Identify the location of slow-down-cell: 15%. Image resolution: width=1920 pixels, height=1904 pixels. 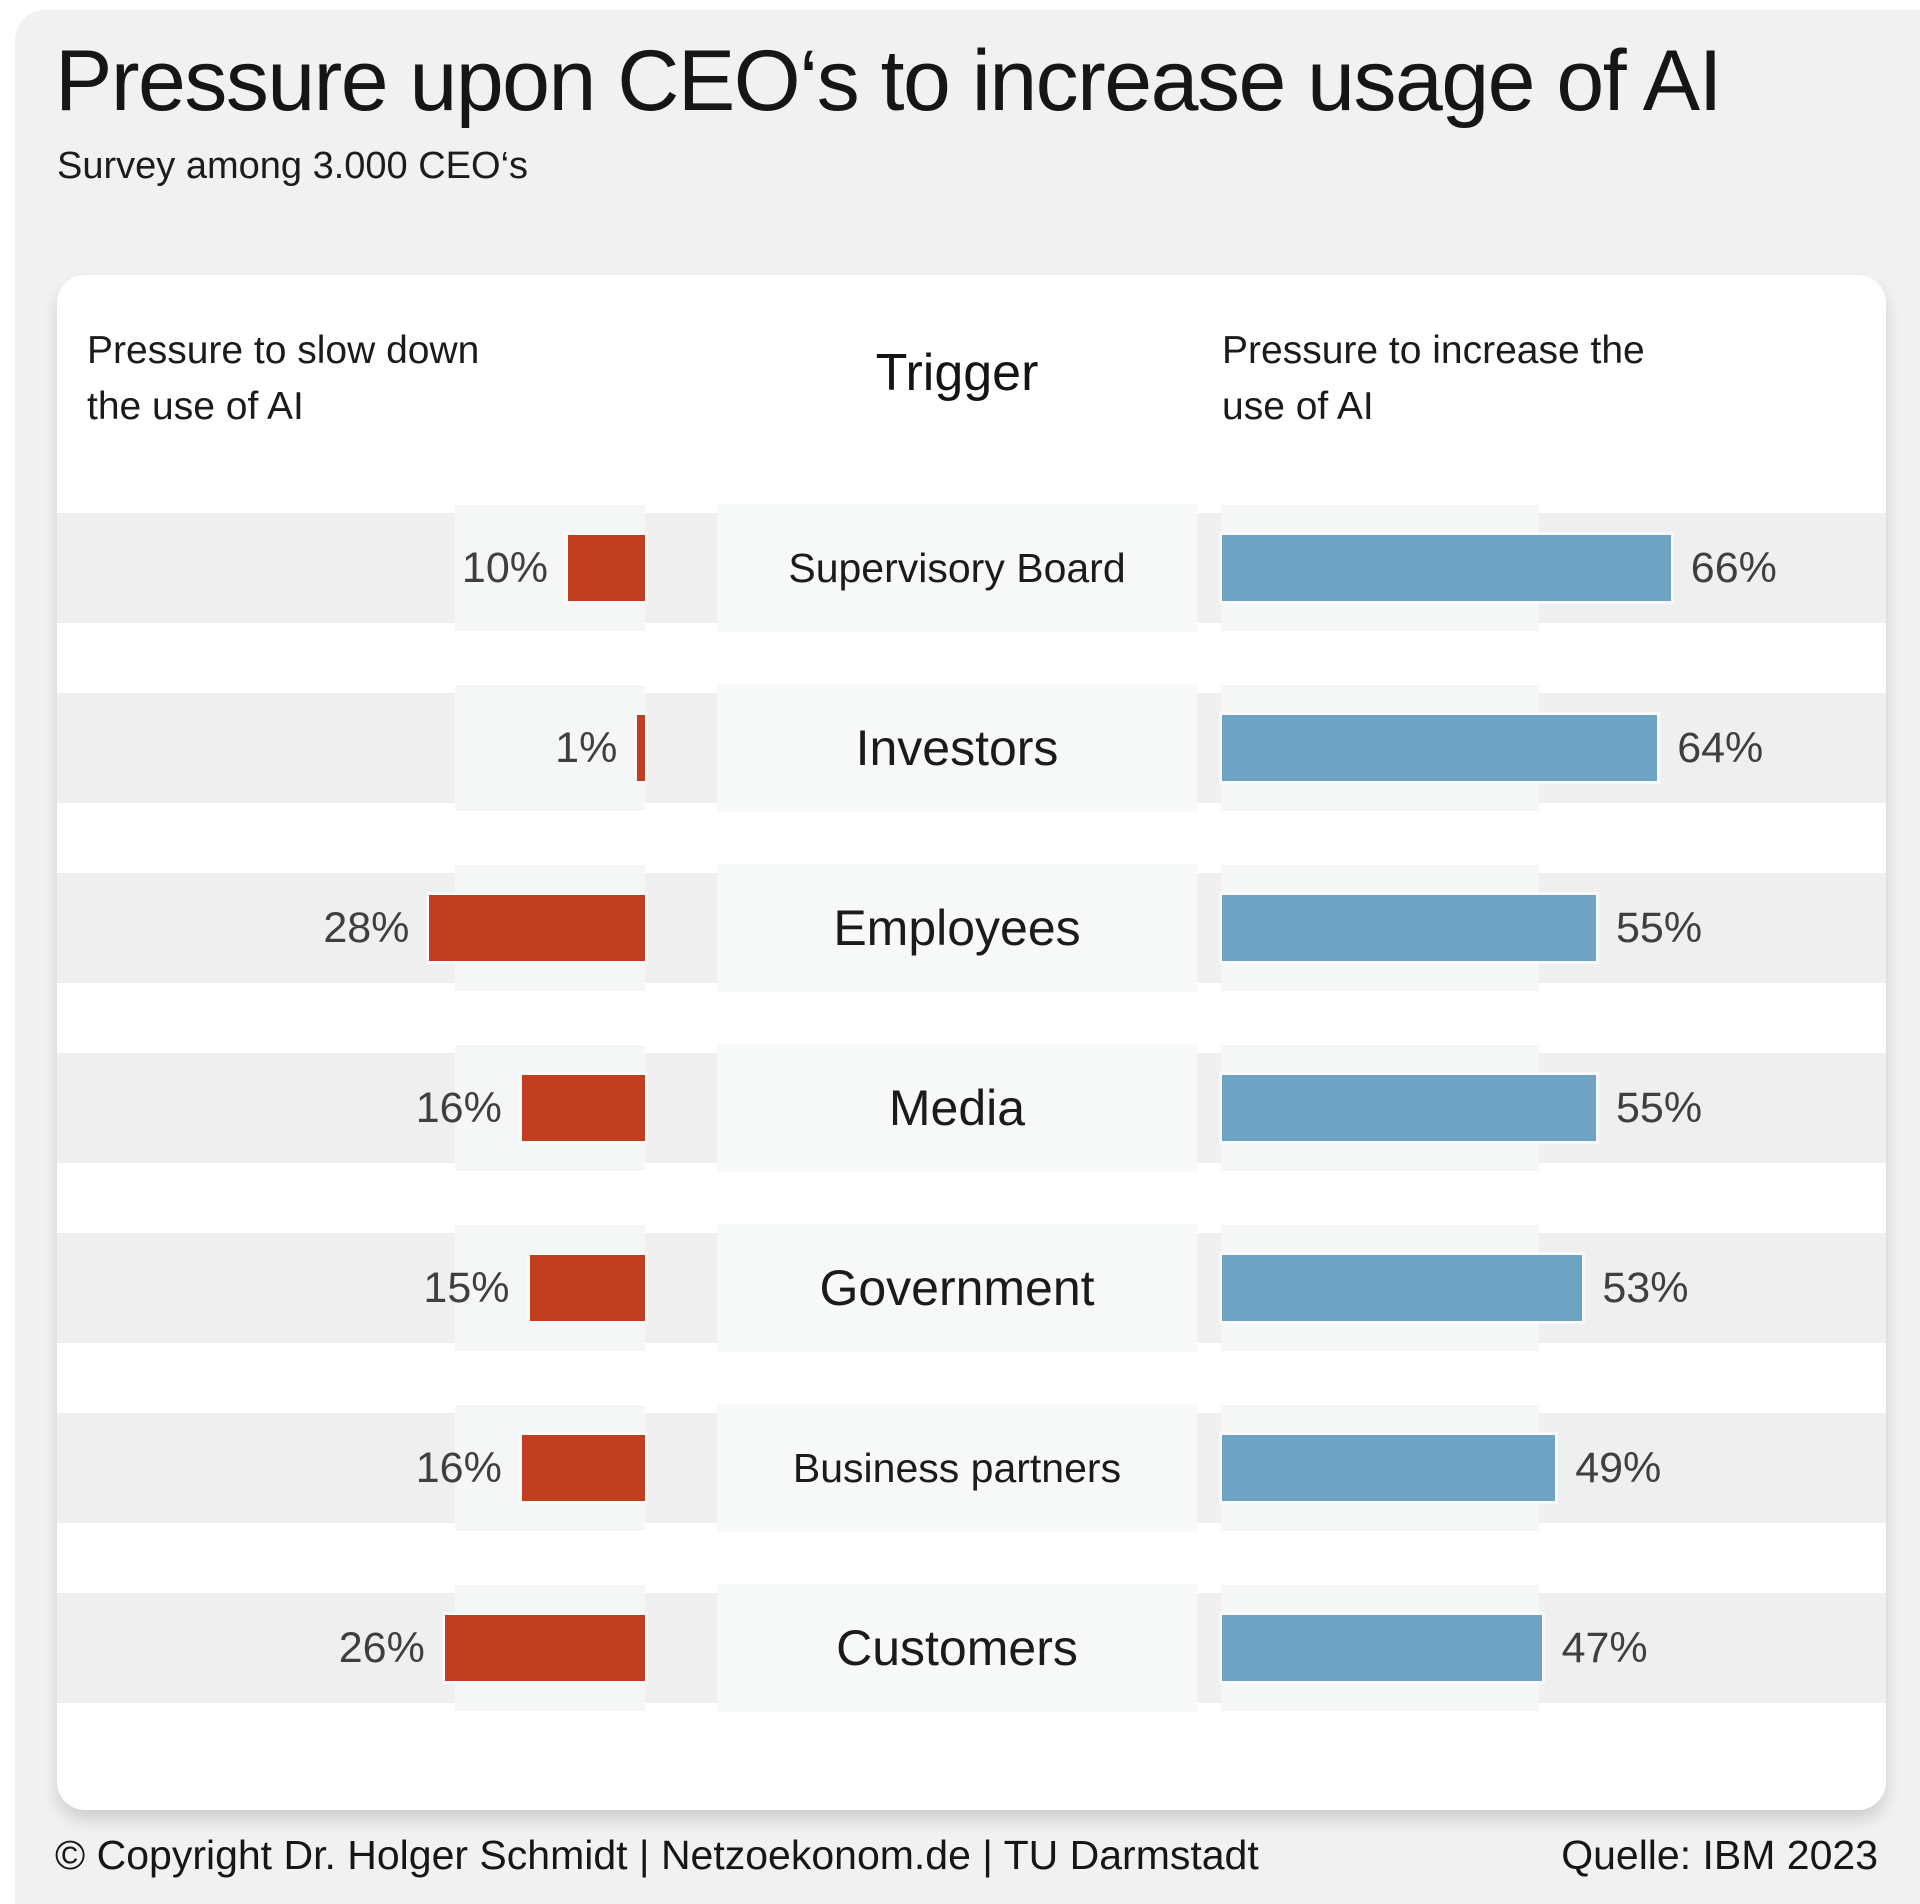
(351, 1288).